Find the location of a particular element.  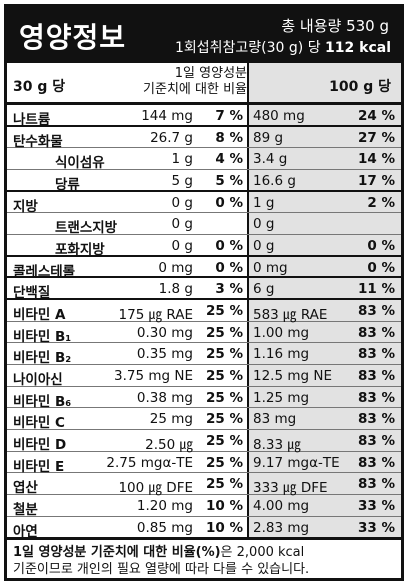

amount-per100: 1.00 mg is located at coordinates (281, 332).